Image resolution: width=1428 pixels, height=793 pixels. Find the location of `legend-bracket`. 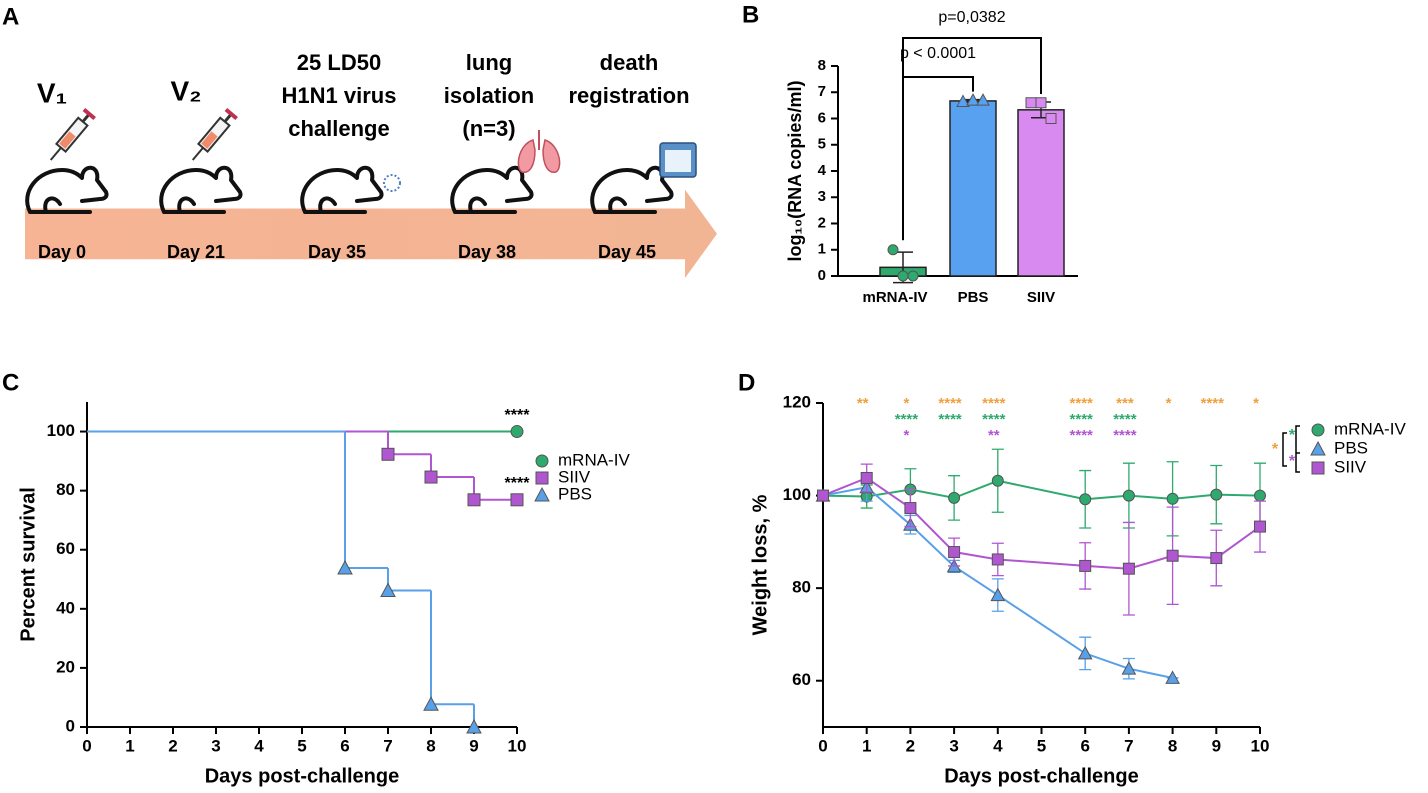

legend-bracket is located at coordinates (1291, 449).